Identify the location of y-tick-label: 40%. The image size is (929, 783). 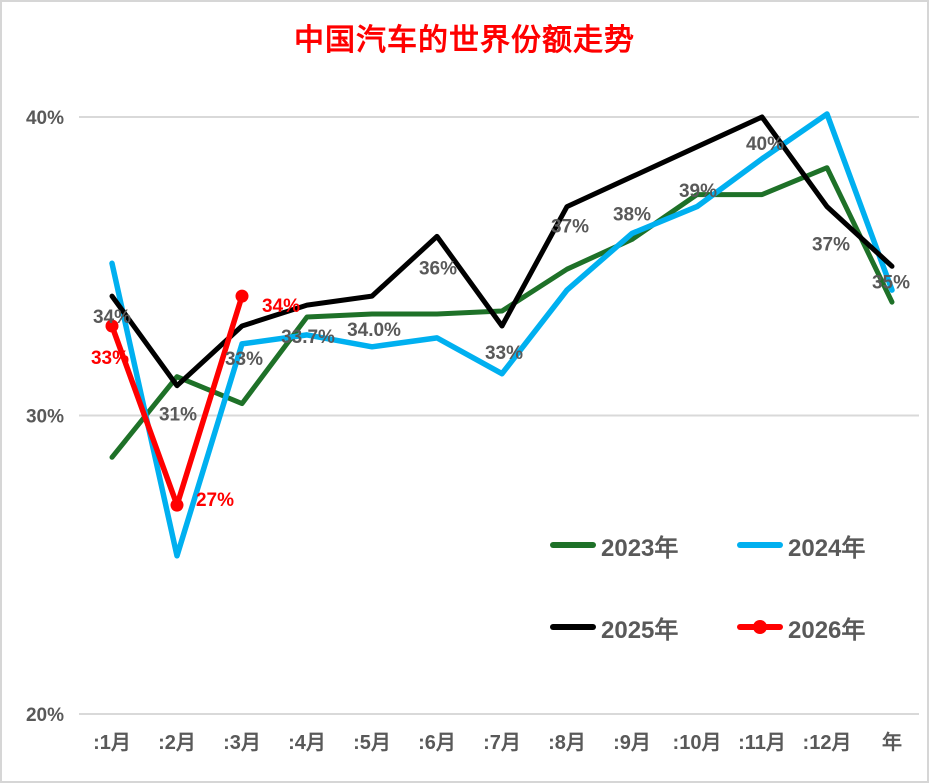
(45, 118).